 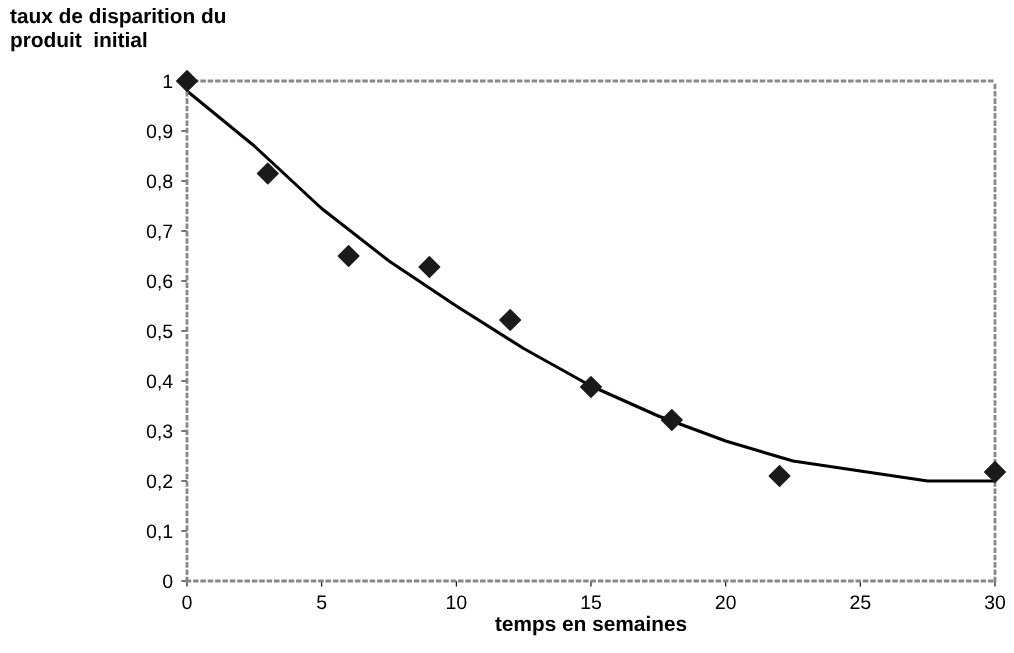 What do you see at coordinates (159, 132) in the screenshot?
I see `y-tick-label: 0,9` at bounding box center [159, 132].